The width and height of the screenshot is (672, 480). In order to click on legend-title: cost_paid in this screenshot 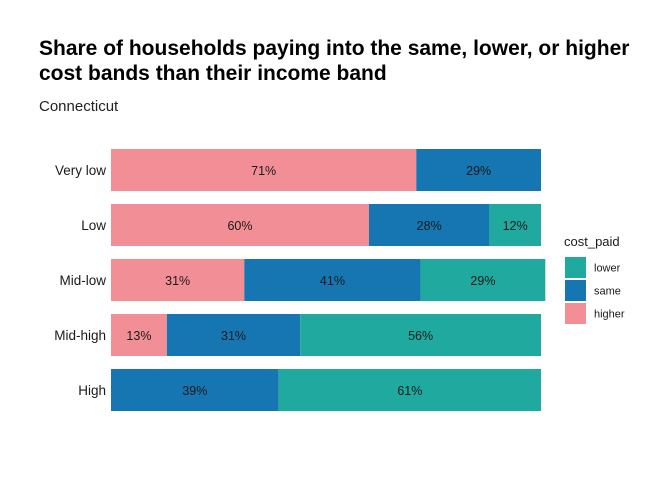, I will do `click(592, 241)`.